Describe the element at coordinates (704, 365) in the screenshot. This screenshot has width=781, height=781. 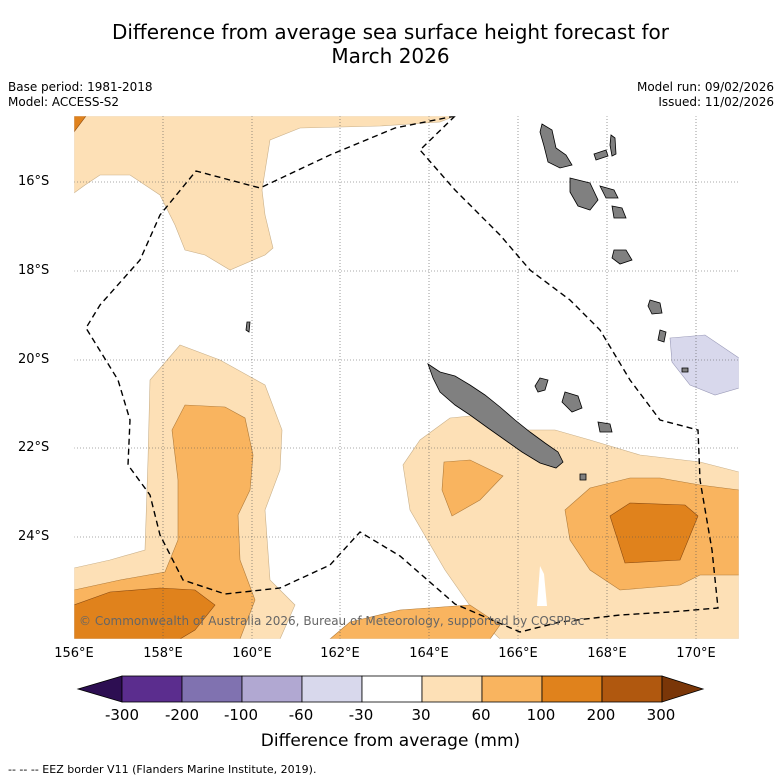
I see `anomaly-negative-east` at that location.